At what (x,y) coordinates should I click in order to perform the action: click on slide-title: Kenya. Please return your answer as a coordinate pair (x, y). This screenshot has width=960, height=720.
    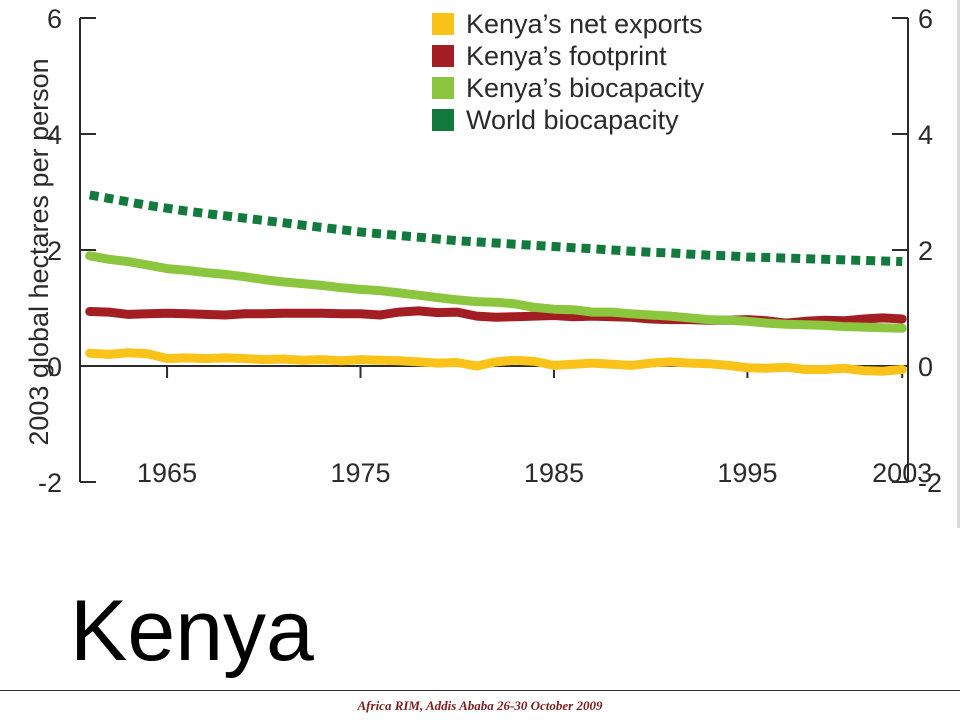
    Looking at the image, I should click on (192, 631).